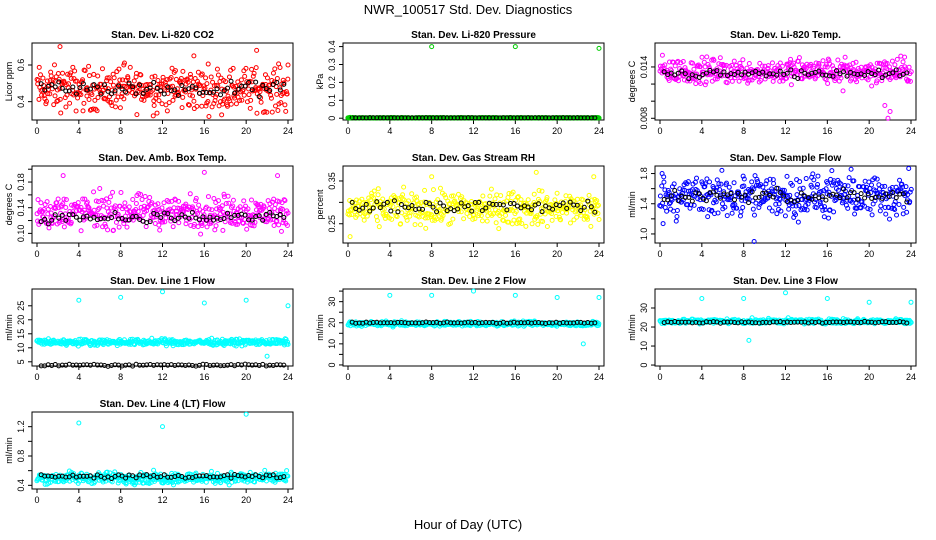  I want to click on panel-7-point, so click(152, 338).